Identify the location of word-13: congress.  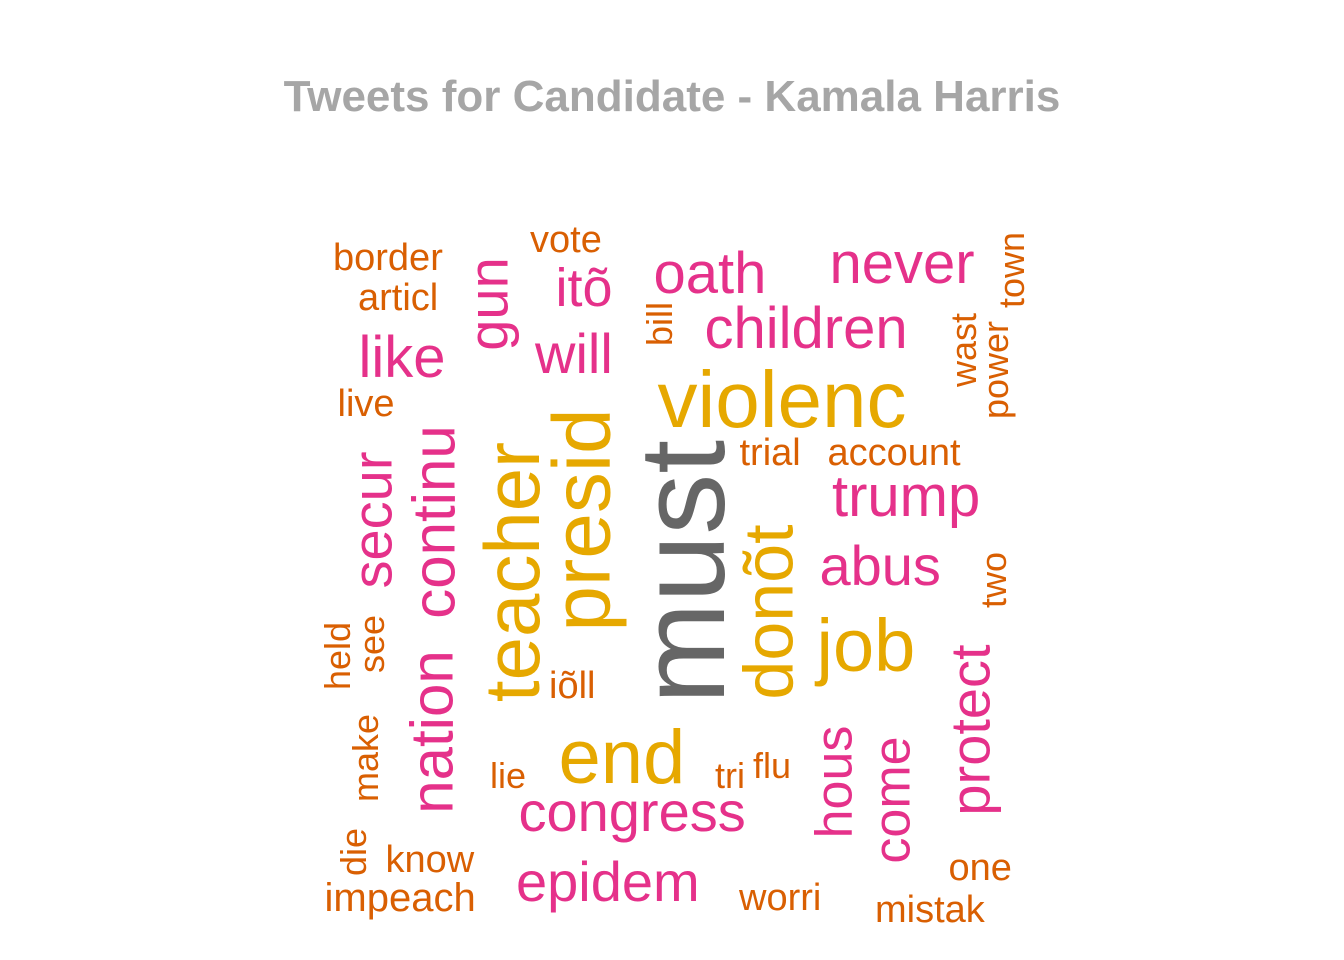
(632, 811).